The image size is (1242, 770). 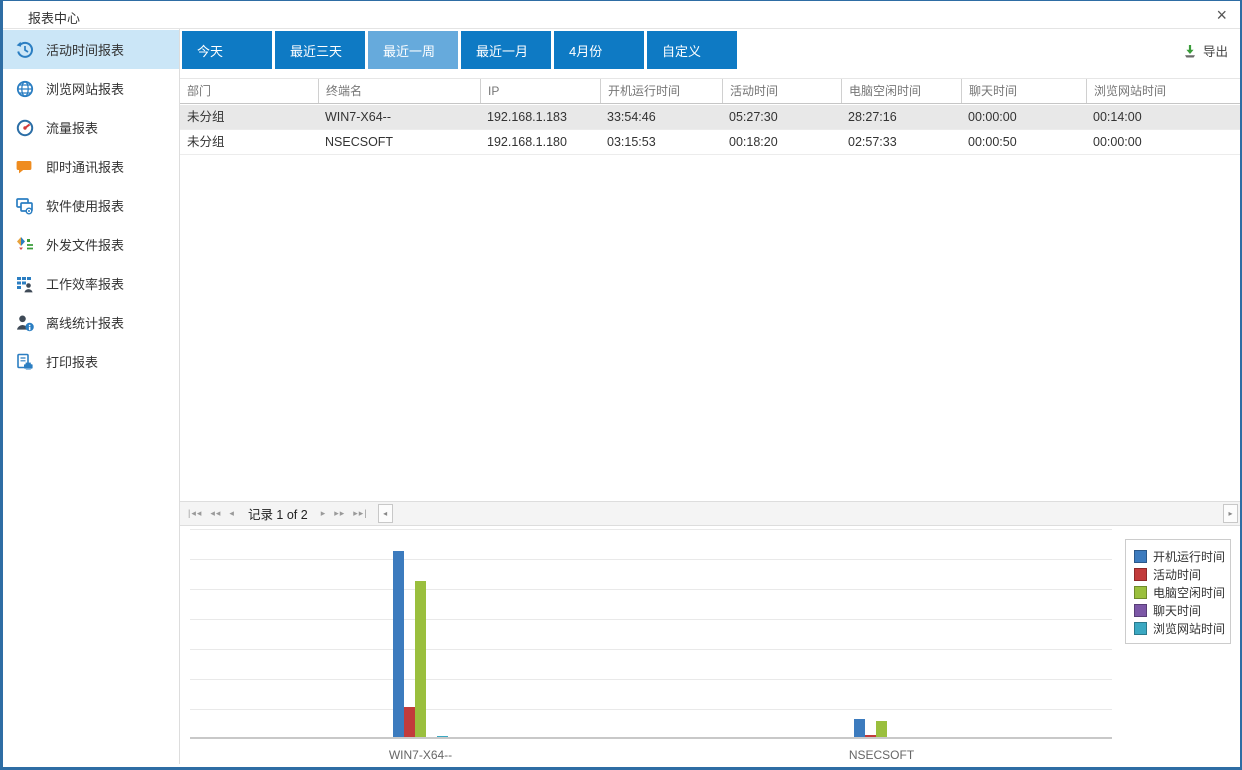 I want to click on cell: 192.168.1.180, so click(x=527, y=142).